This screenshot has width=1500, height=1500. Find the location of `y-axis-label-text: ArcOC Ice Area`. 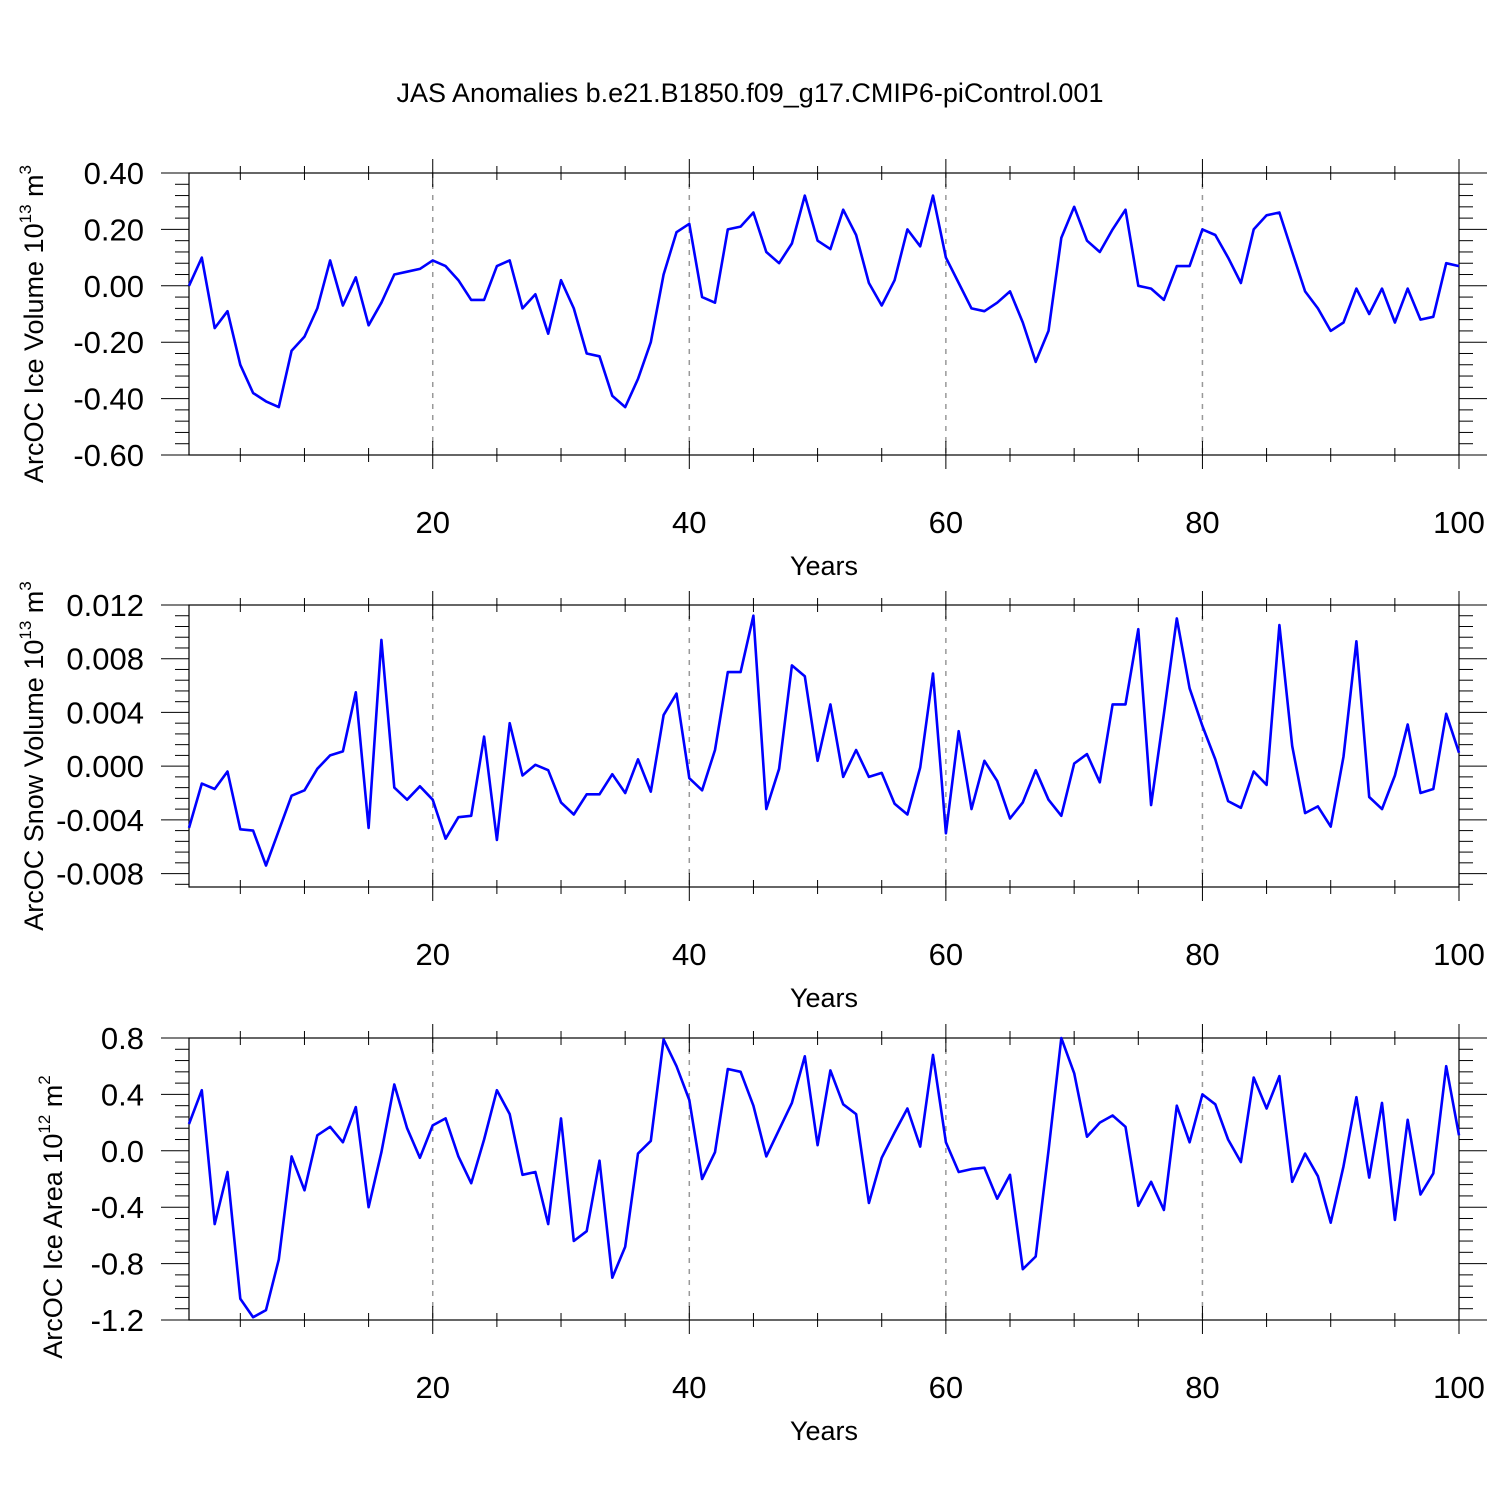

y-axis-label-text: ArcOC Ice Area is located at coordinates (53, 1261).